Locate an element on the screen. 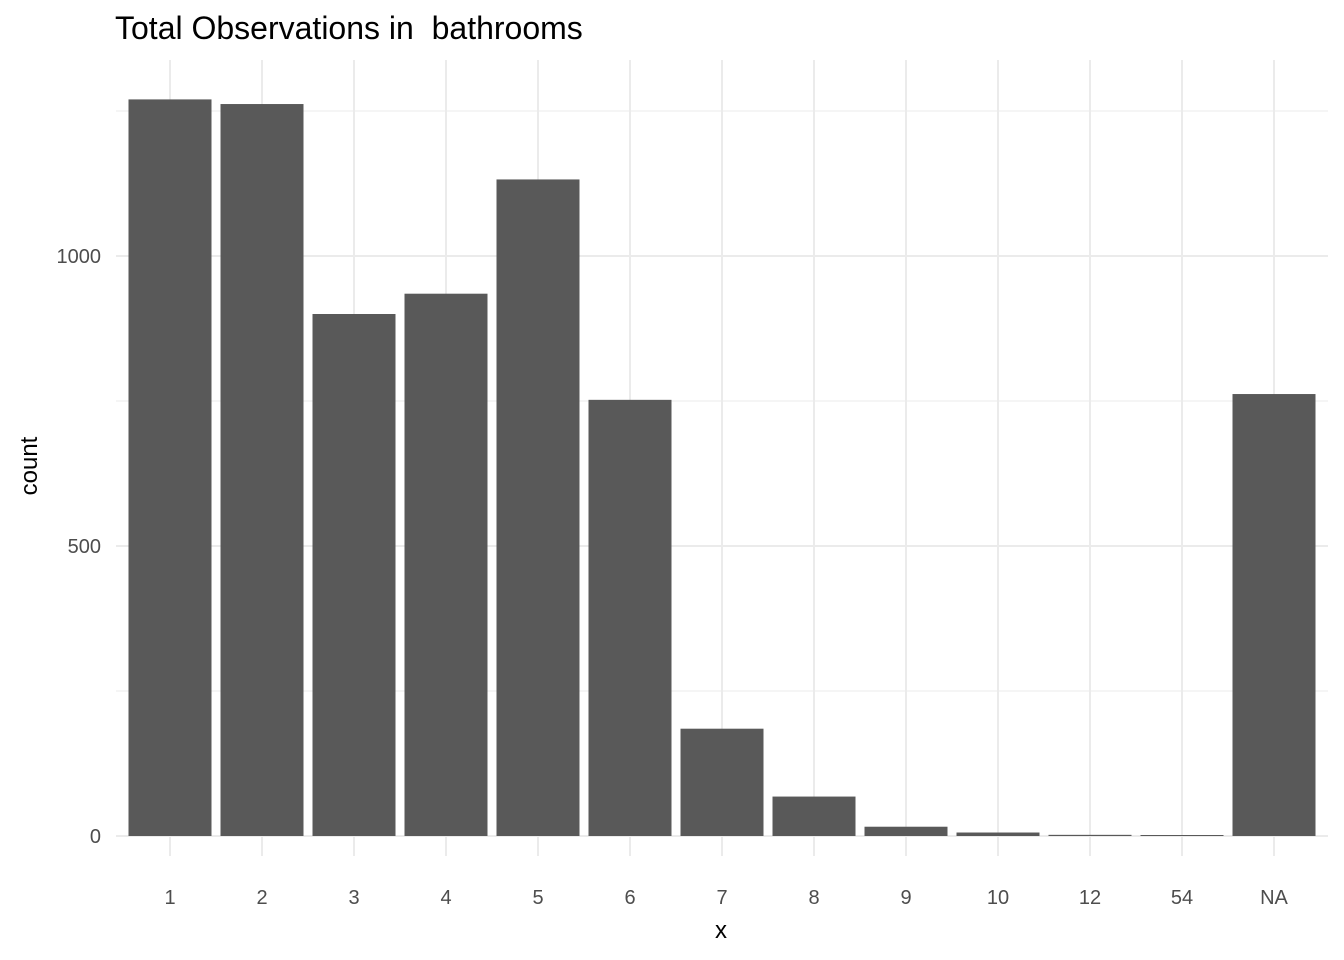 The width and height of the screenshot is (1344, 960). x-tick-label: 10 is located at coordinates (998, 898).